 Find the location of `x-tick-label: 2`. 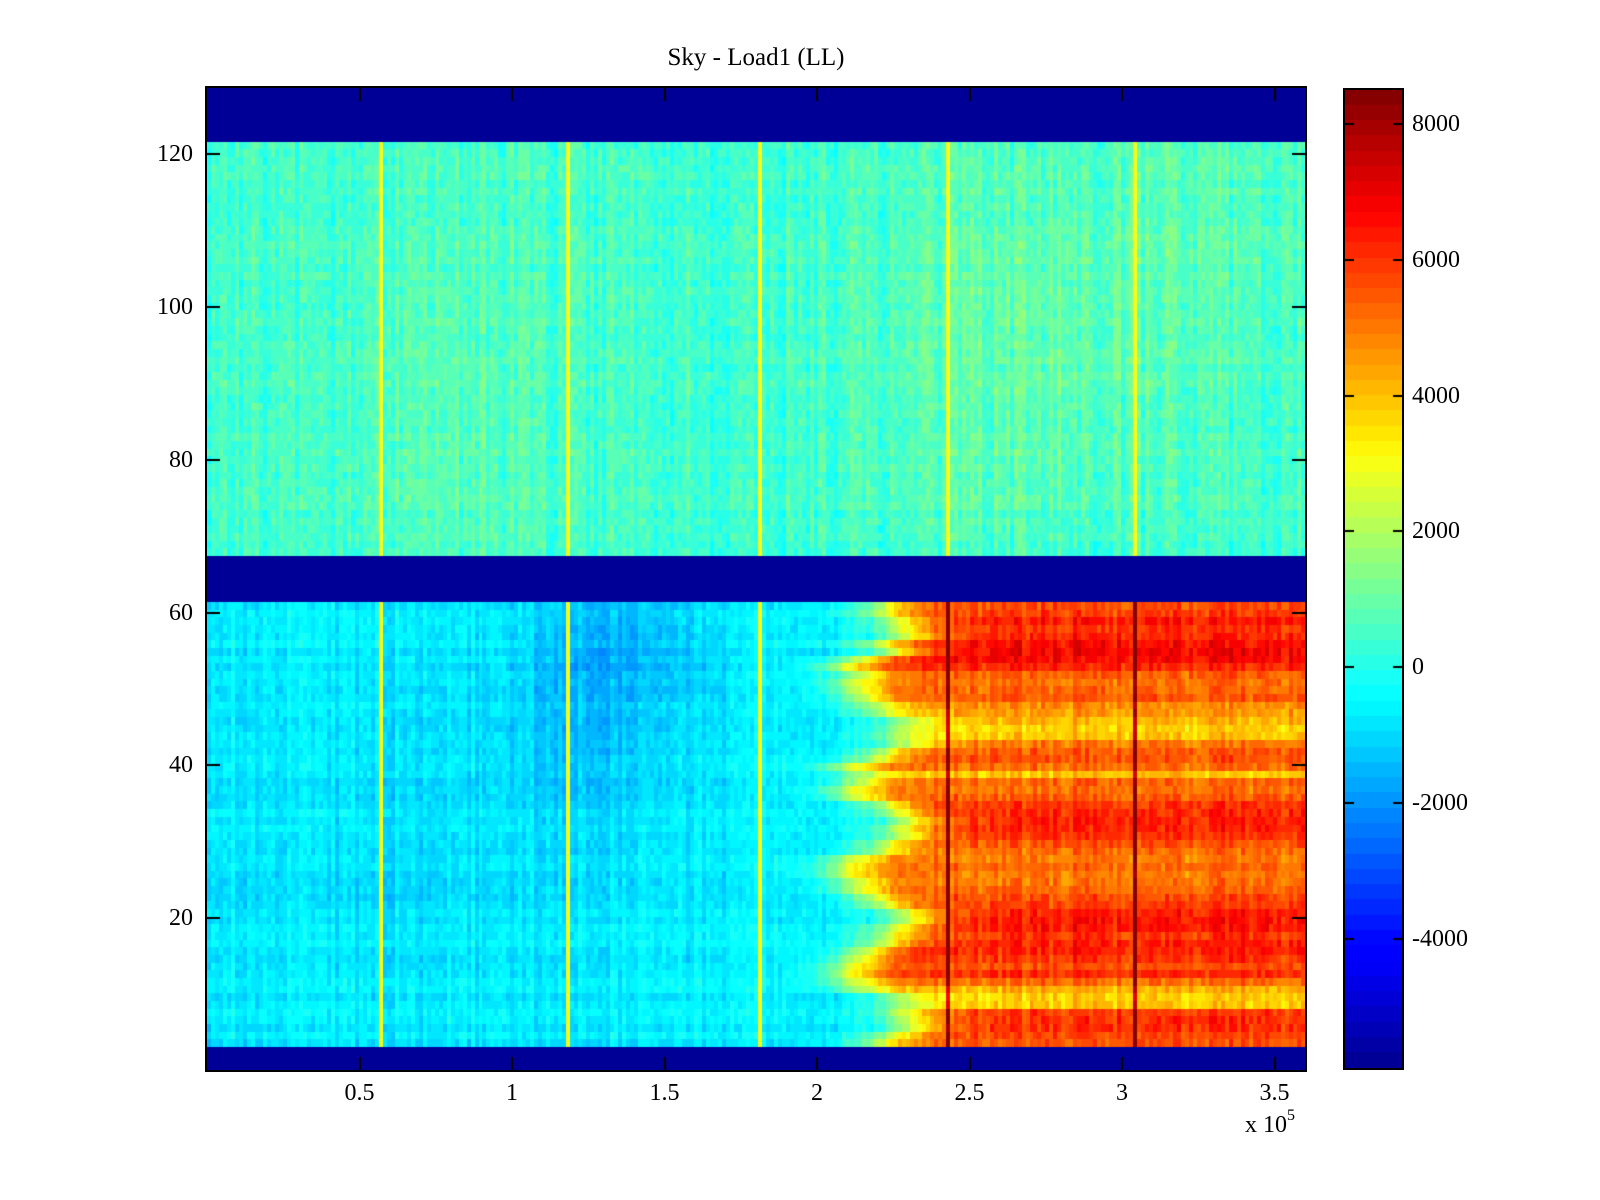

x-tick-label: 2 is located at coordinates (817, 1093).